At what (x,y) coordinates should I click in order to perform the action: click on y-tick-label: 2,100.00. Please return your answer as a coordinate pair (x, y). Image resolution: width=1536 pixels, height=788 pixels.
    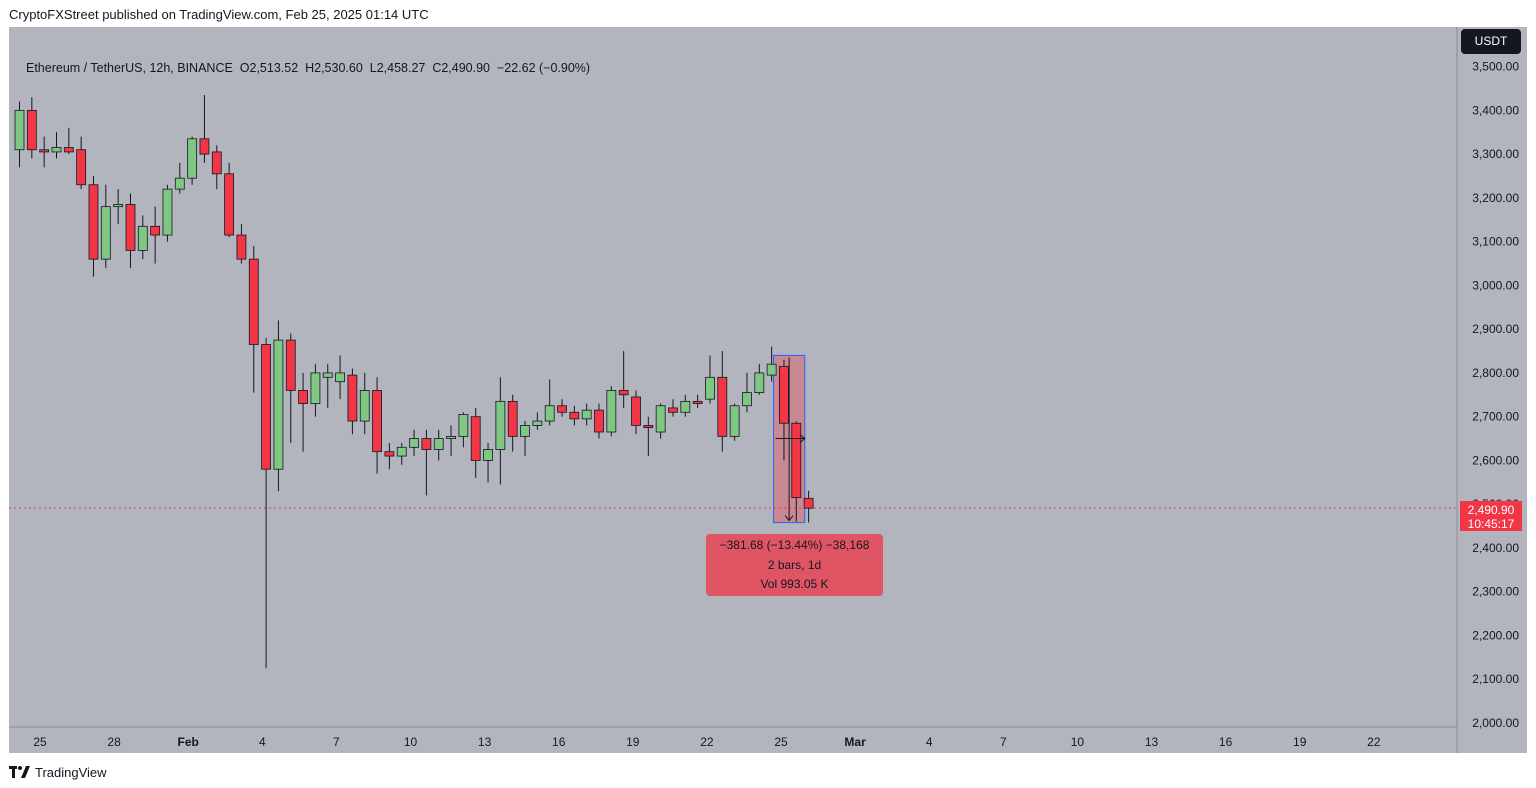
    Looking at the image, I should click on (1495, 679).